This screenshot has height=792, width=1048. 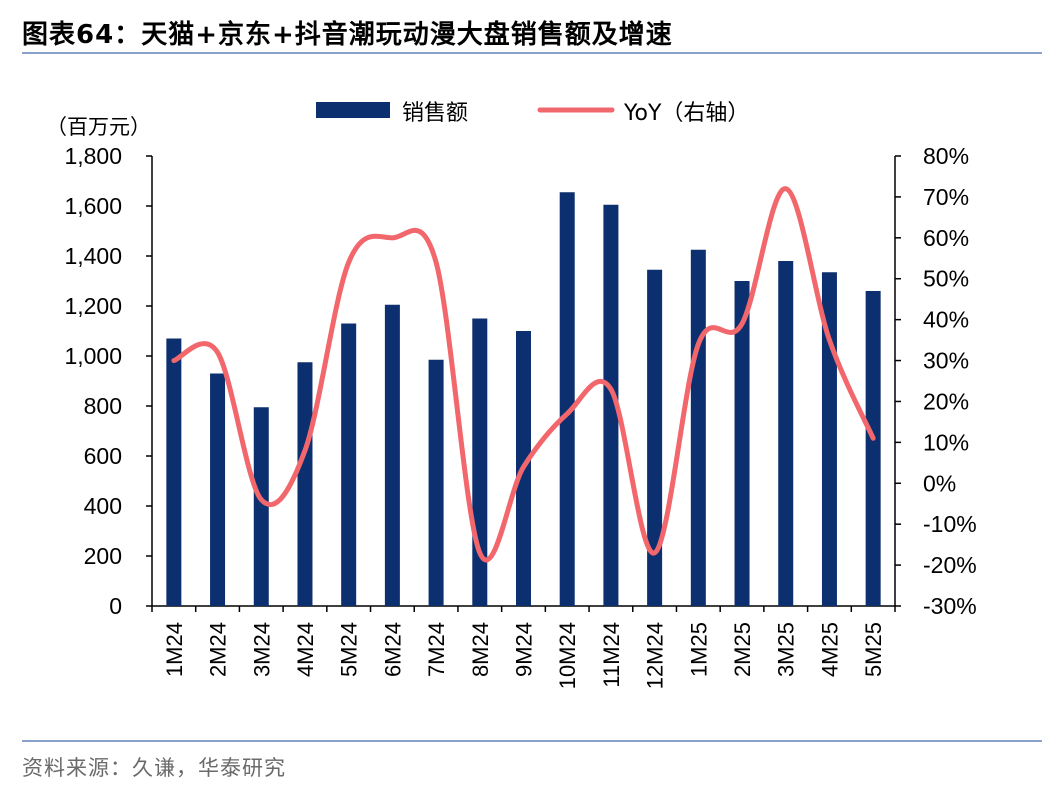 What do you see at coordinates (946, 156) in the screenshot?
I see `right-tick-label: 80%` at bounding box center [946, 156].